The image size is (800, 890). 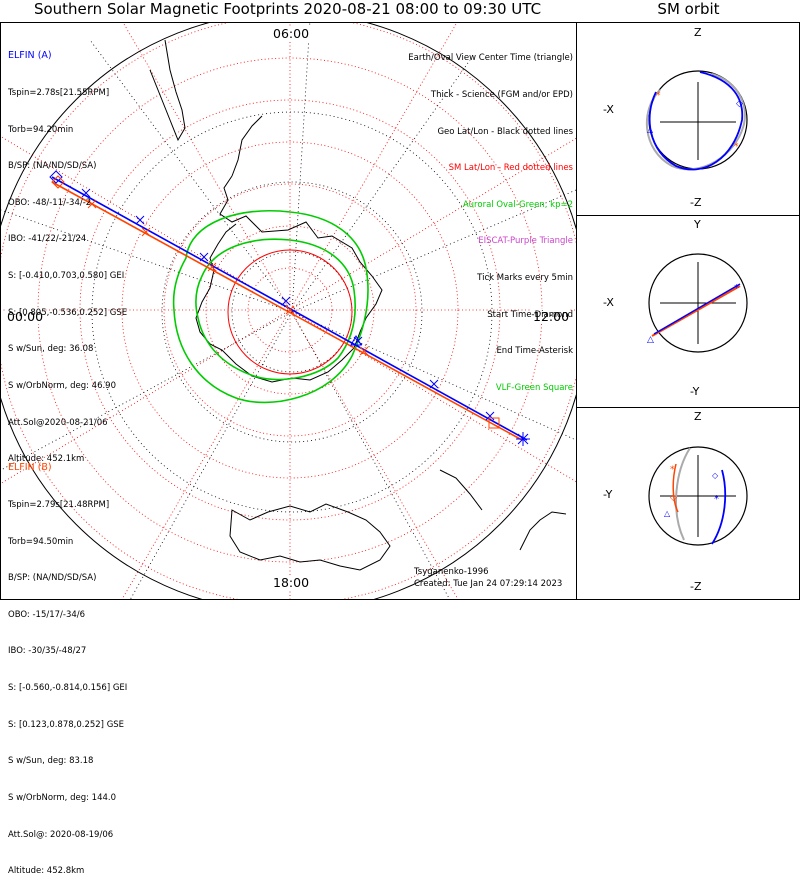 I want to click on orbit-yz-left-label: -Y, so click(x=608, y=494).